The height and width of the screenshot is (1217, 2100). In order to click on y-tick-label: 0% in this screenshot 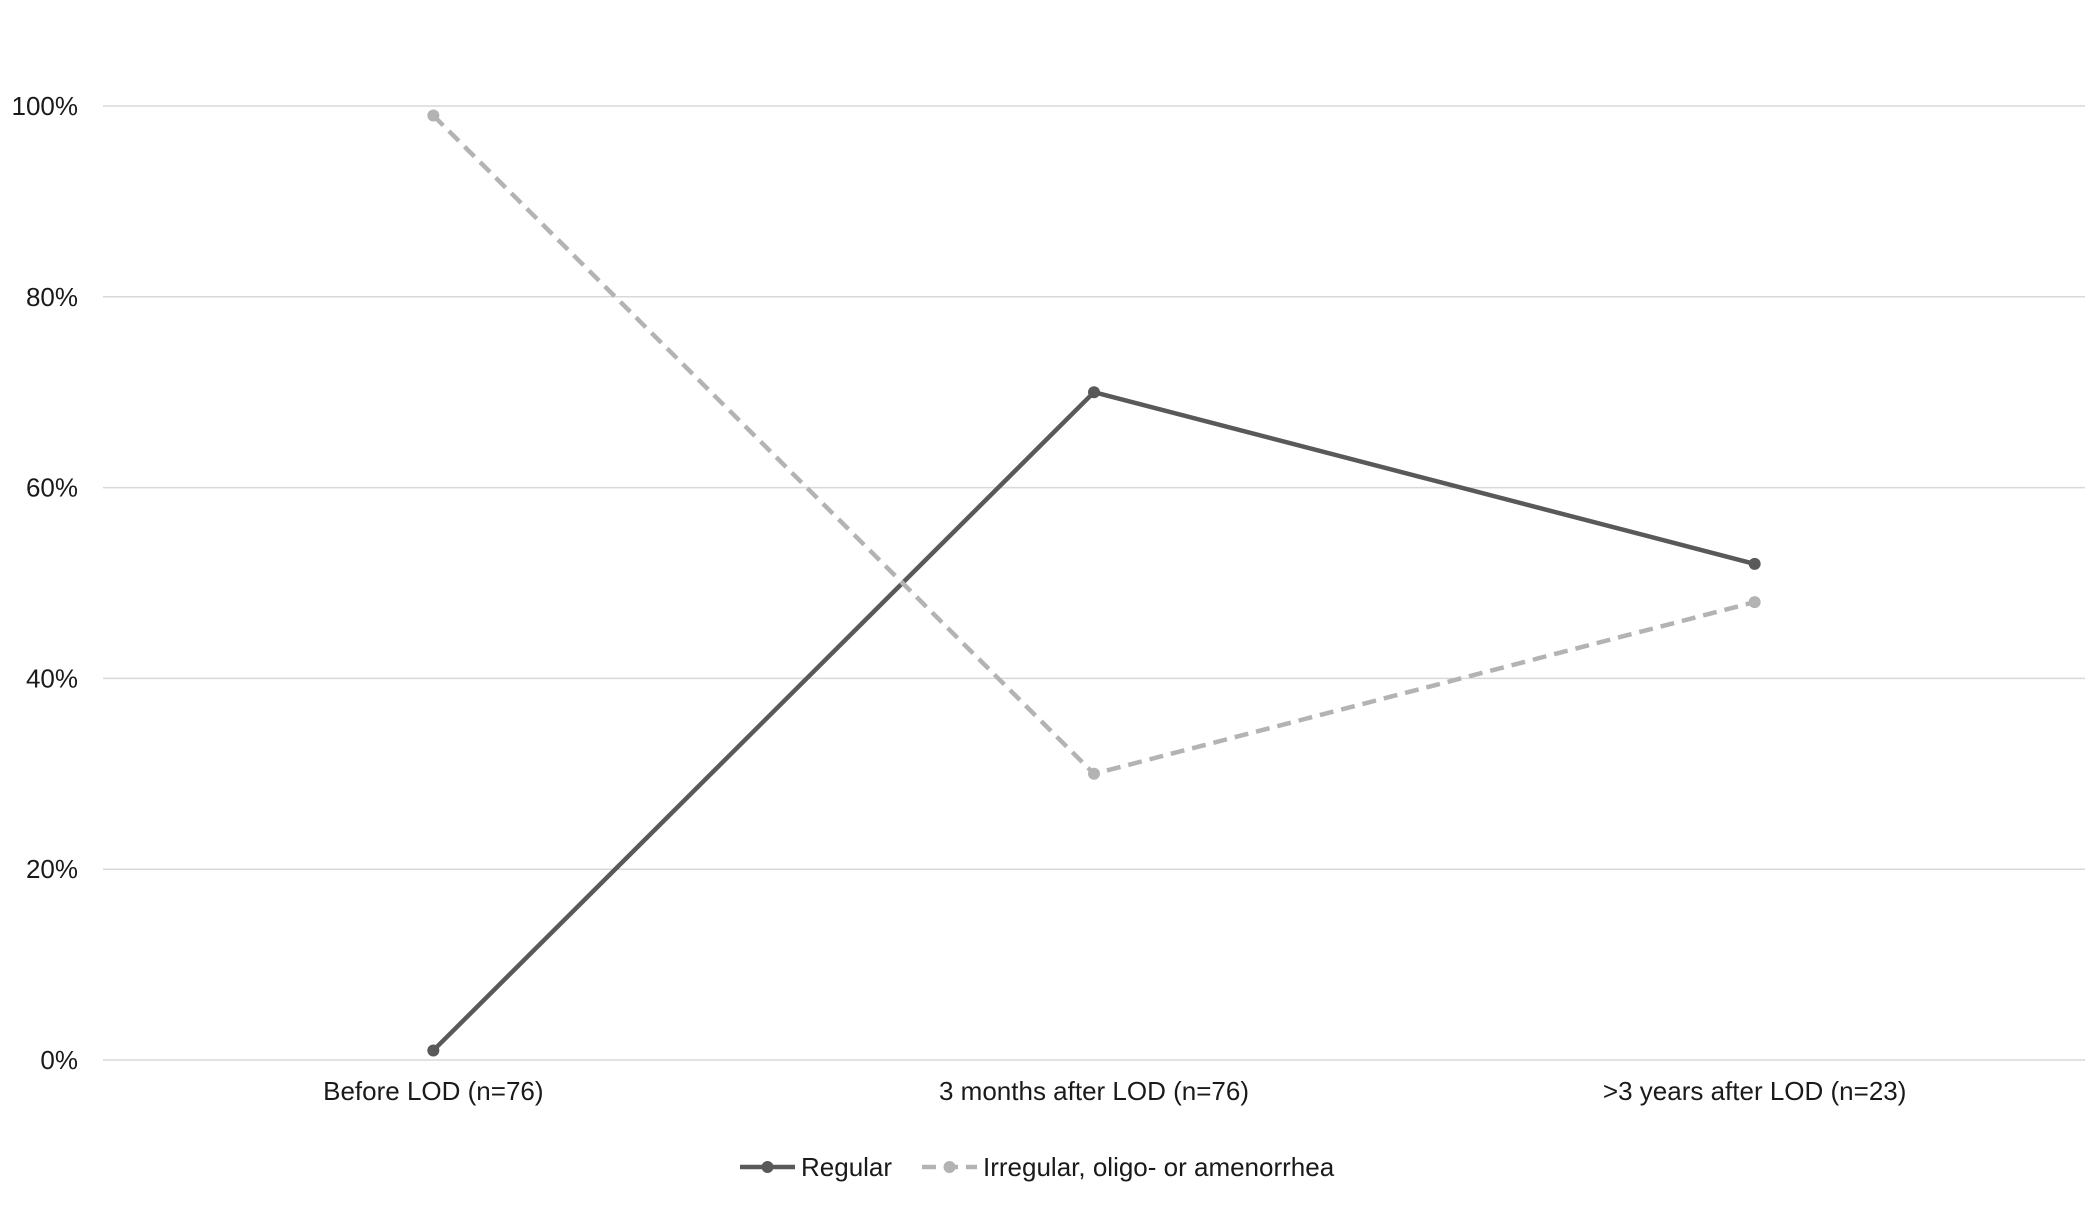, I will do `click(59, 1060)`.